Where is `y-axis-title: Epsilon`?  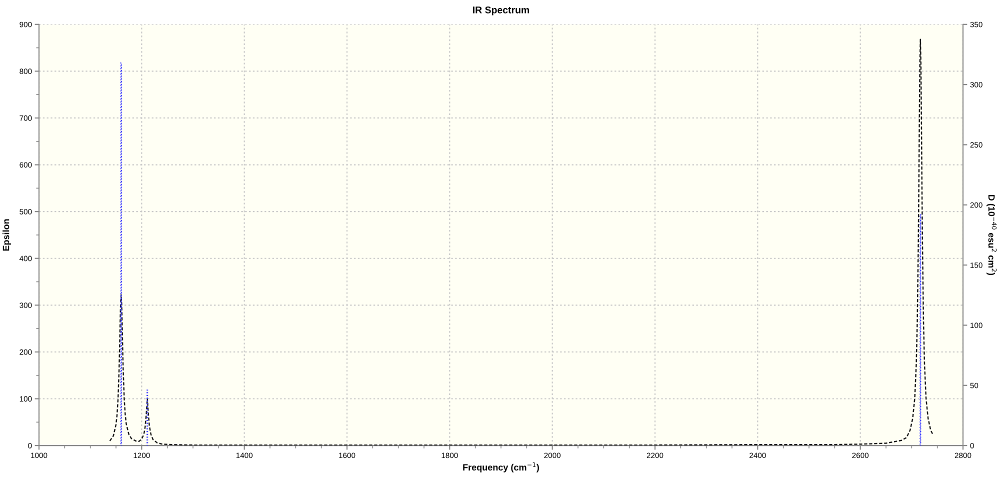
y-axis-title: Epsilon is located at coordinates (6, 235).